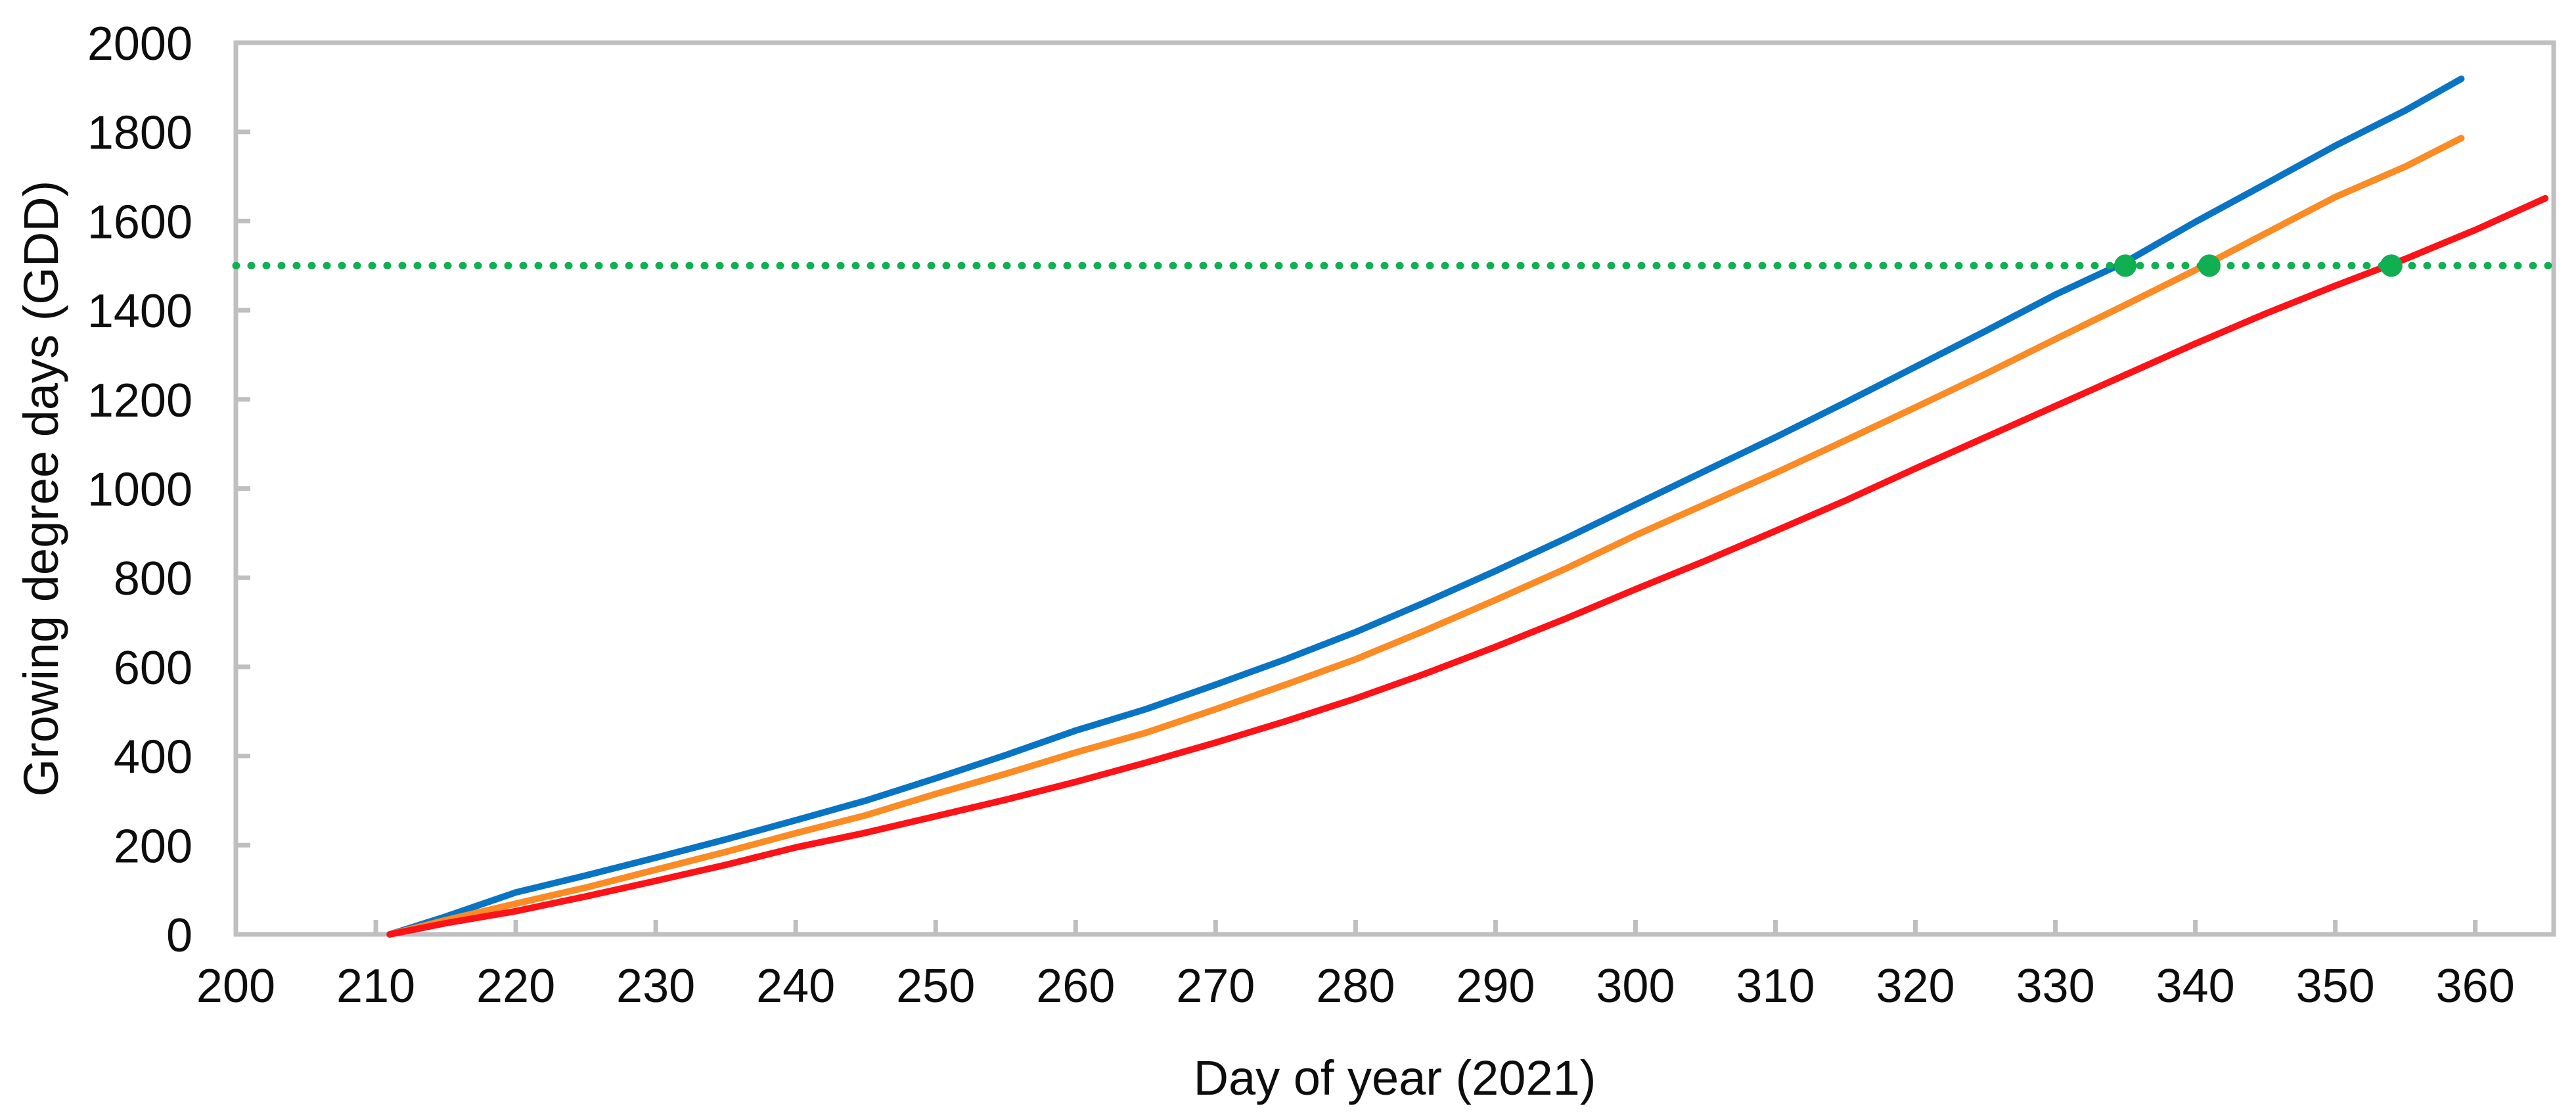 Image resolution: width=2576 pixels, height=1119 pixels. What do you see at coordinates (2055, 987) in the screenshot?
I see `x-tick-label: 330` at bounding box center [2055, 987].